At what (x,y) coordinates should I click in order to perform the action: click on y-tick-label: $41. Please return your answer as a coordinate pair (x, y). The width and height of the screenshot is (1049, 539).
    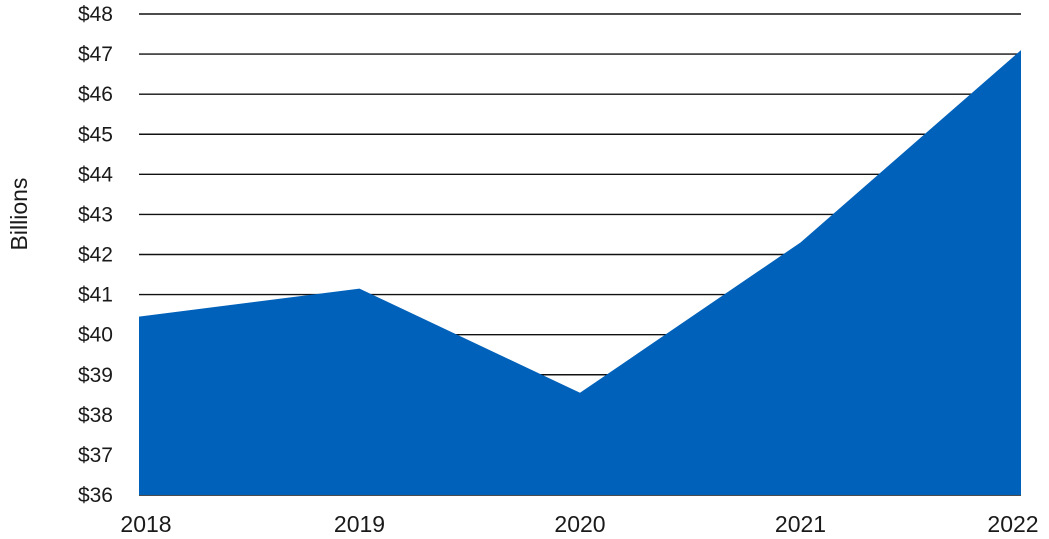
    Looking at the image, I should click on (95, 295).